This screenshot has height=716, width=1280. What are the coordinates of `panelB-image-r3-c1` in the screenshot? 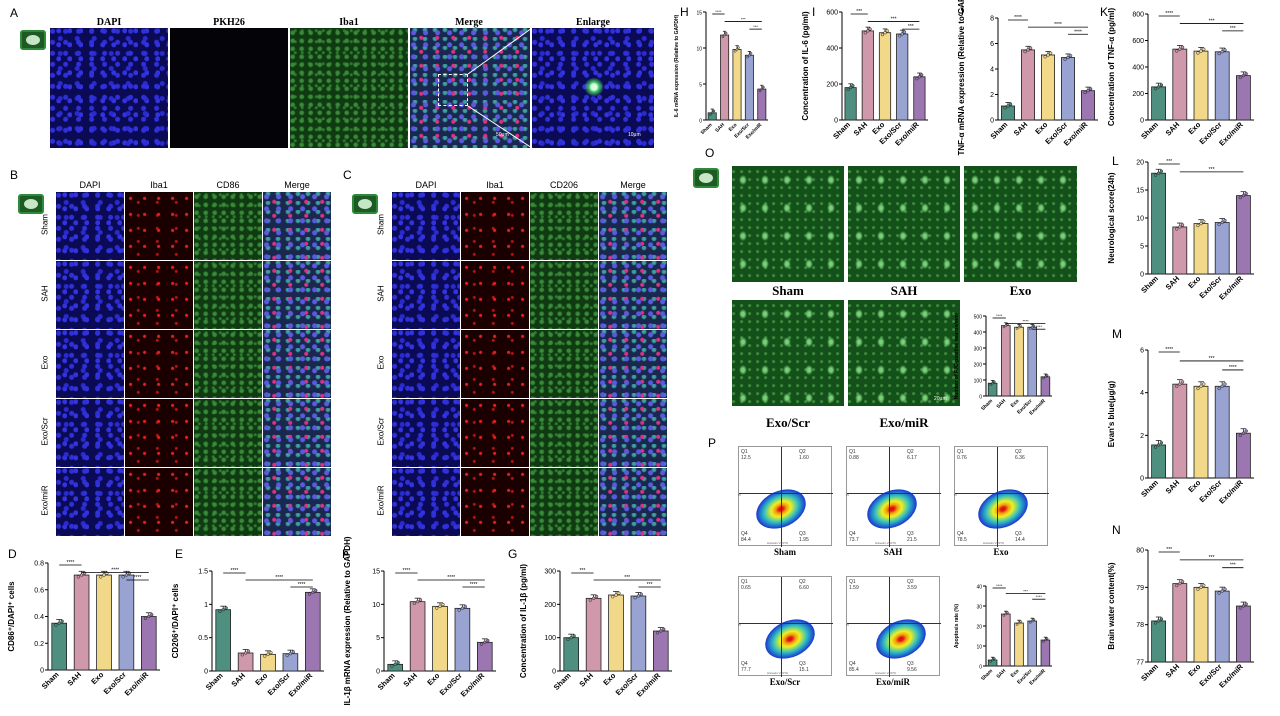 It's located at (159, 433).